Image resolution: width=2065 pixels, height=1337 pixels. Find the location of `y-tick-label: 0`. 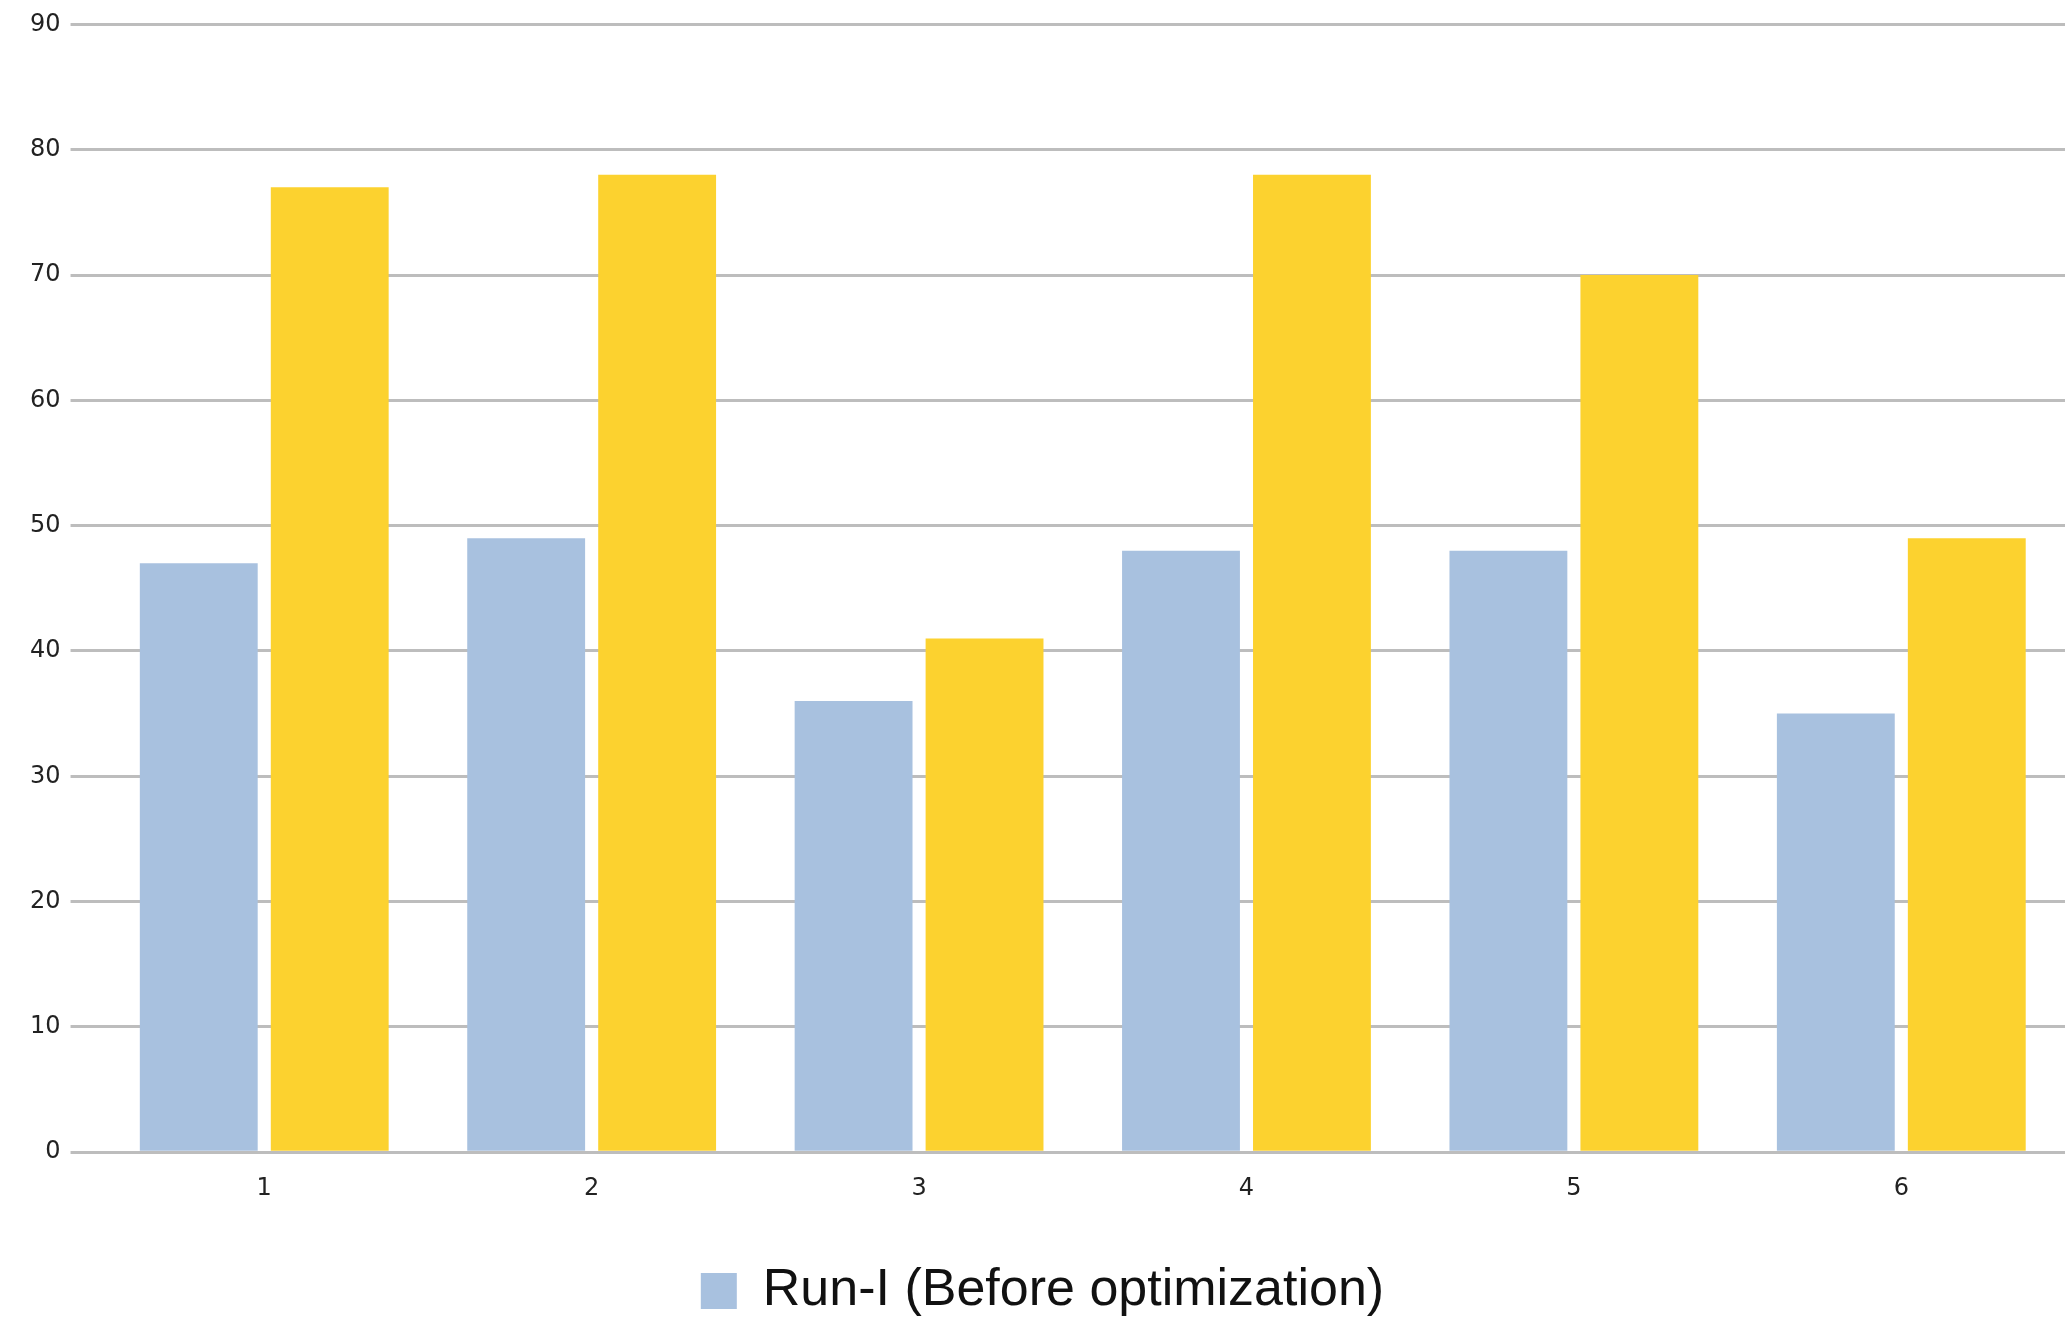

y-tick-label: 0 is located at coordinates (53, 1150).